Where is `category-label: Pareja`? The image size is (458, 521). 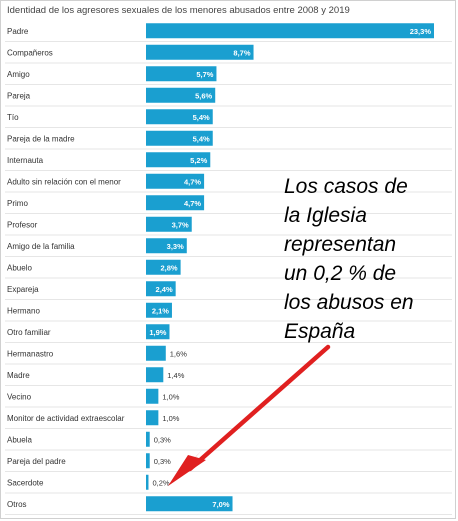 category-label: Pareja is located at coordinates (19, 95).